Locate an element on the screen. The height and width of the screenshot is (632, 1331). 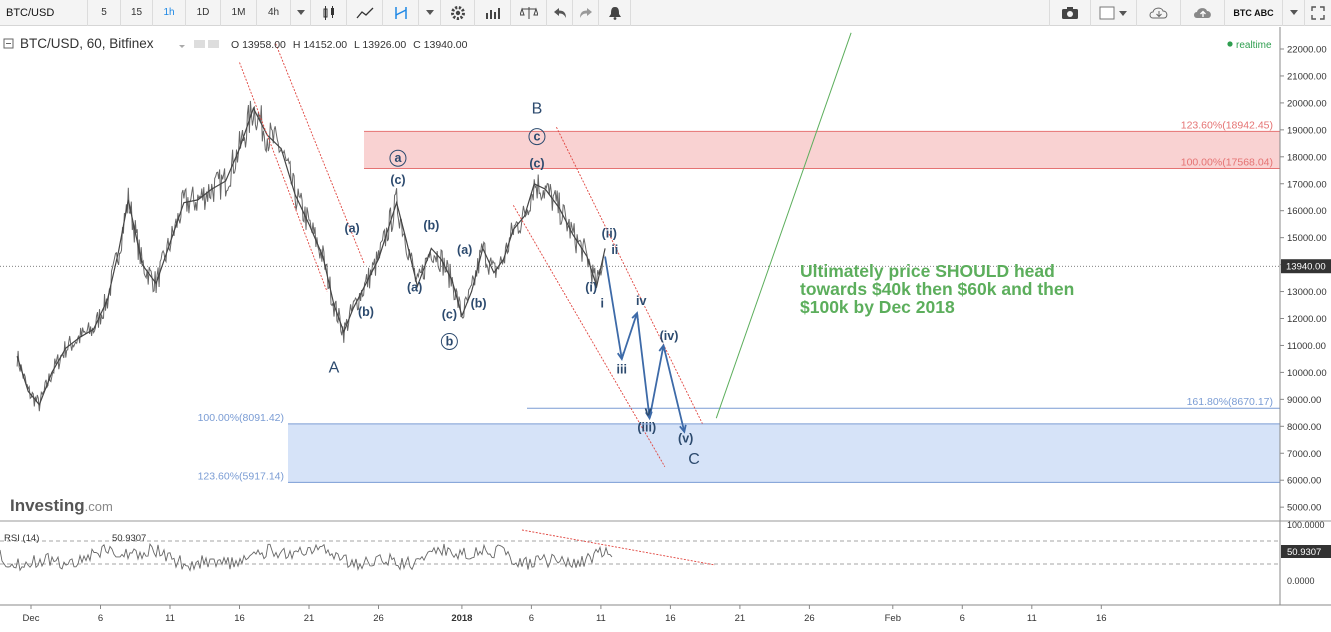
xtick-label: Dec is located at coordinates (31, 618).